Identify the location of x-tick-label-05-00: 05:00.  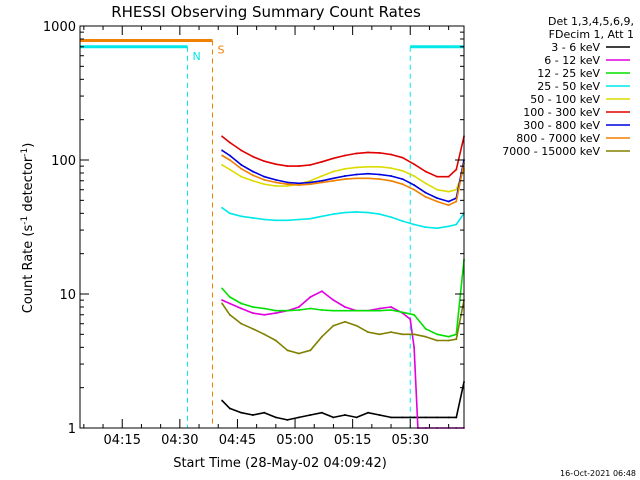
(294, 440).